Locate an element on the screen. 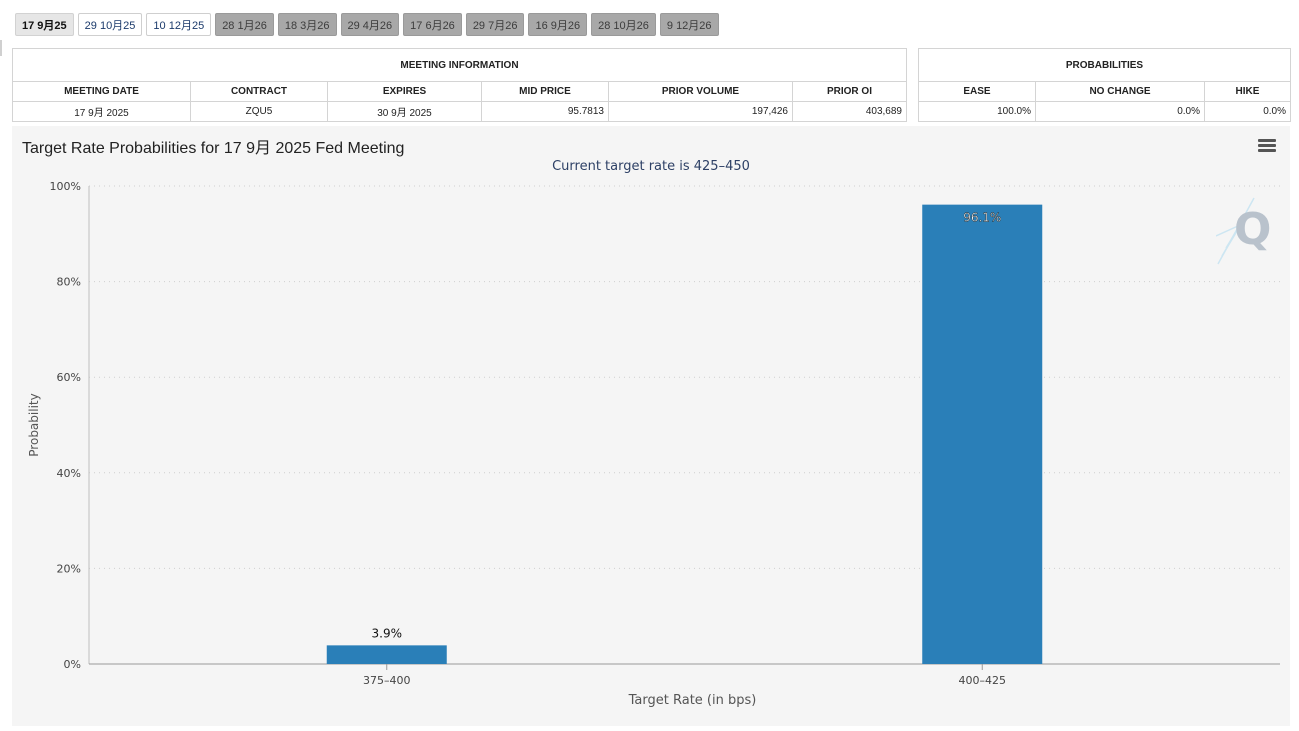  logo-lines-icon is located at coordinates (1235, 231).